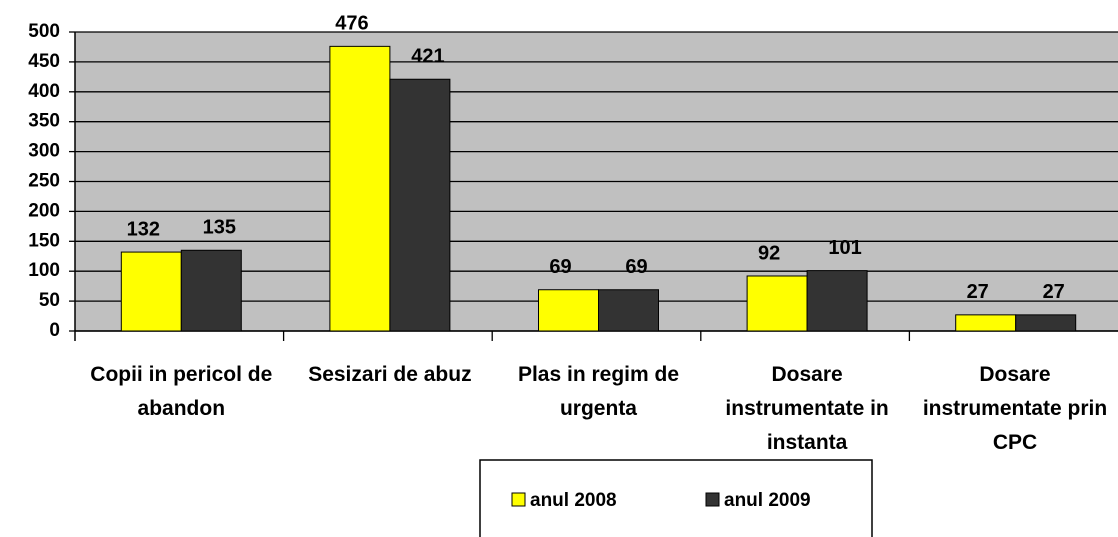 This screenshot has height=537, width=1118. Describe the element at coordinates (44, 240) in the screenshot. I see `y-tick-label: 150` at that location.